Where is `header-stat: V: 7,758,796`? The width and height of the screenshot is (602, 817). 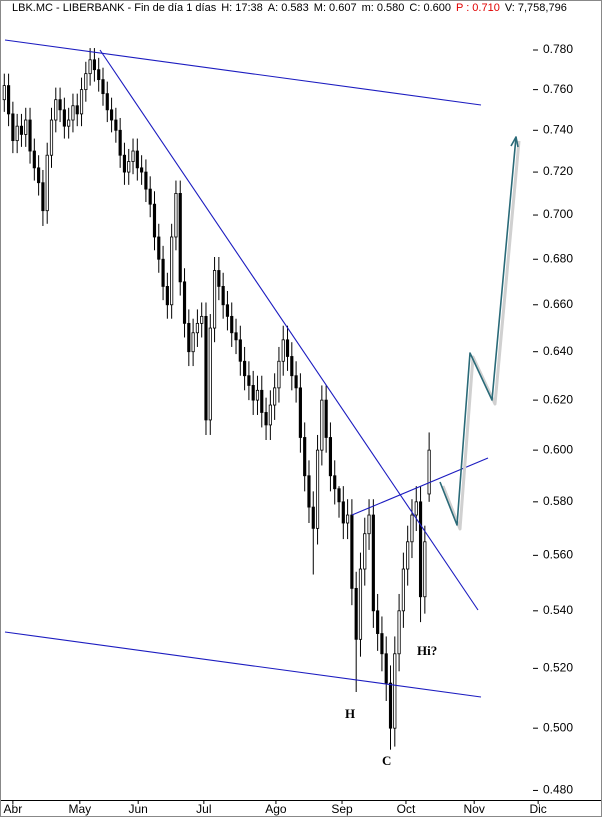 header-stat: V: 7,758,796 is located at coordinates (536, 8).